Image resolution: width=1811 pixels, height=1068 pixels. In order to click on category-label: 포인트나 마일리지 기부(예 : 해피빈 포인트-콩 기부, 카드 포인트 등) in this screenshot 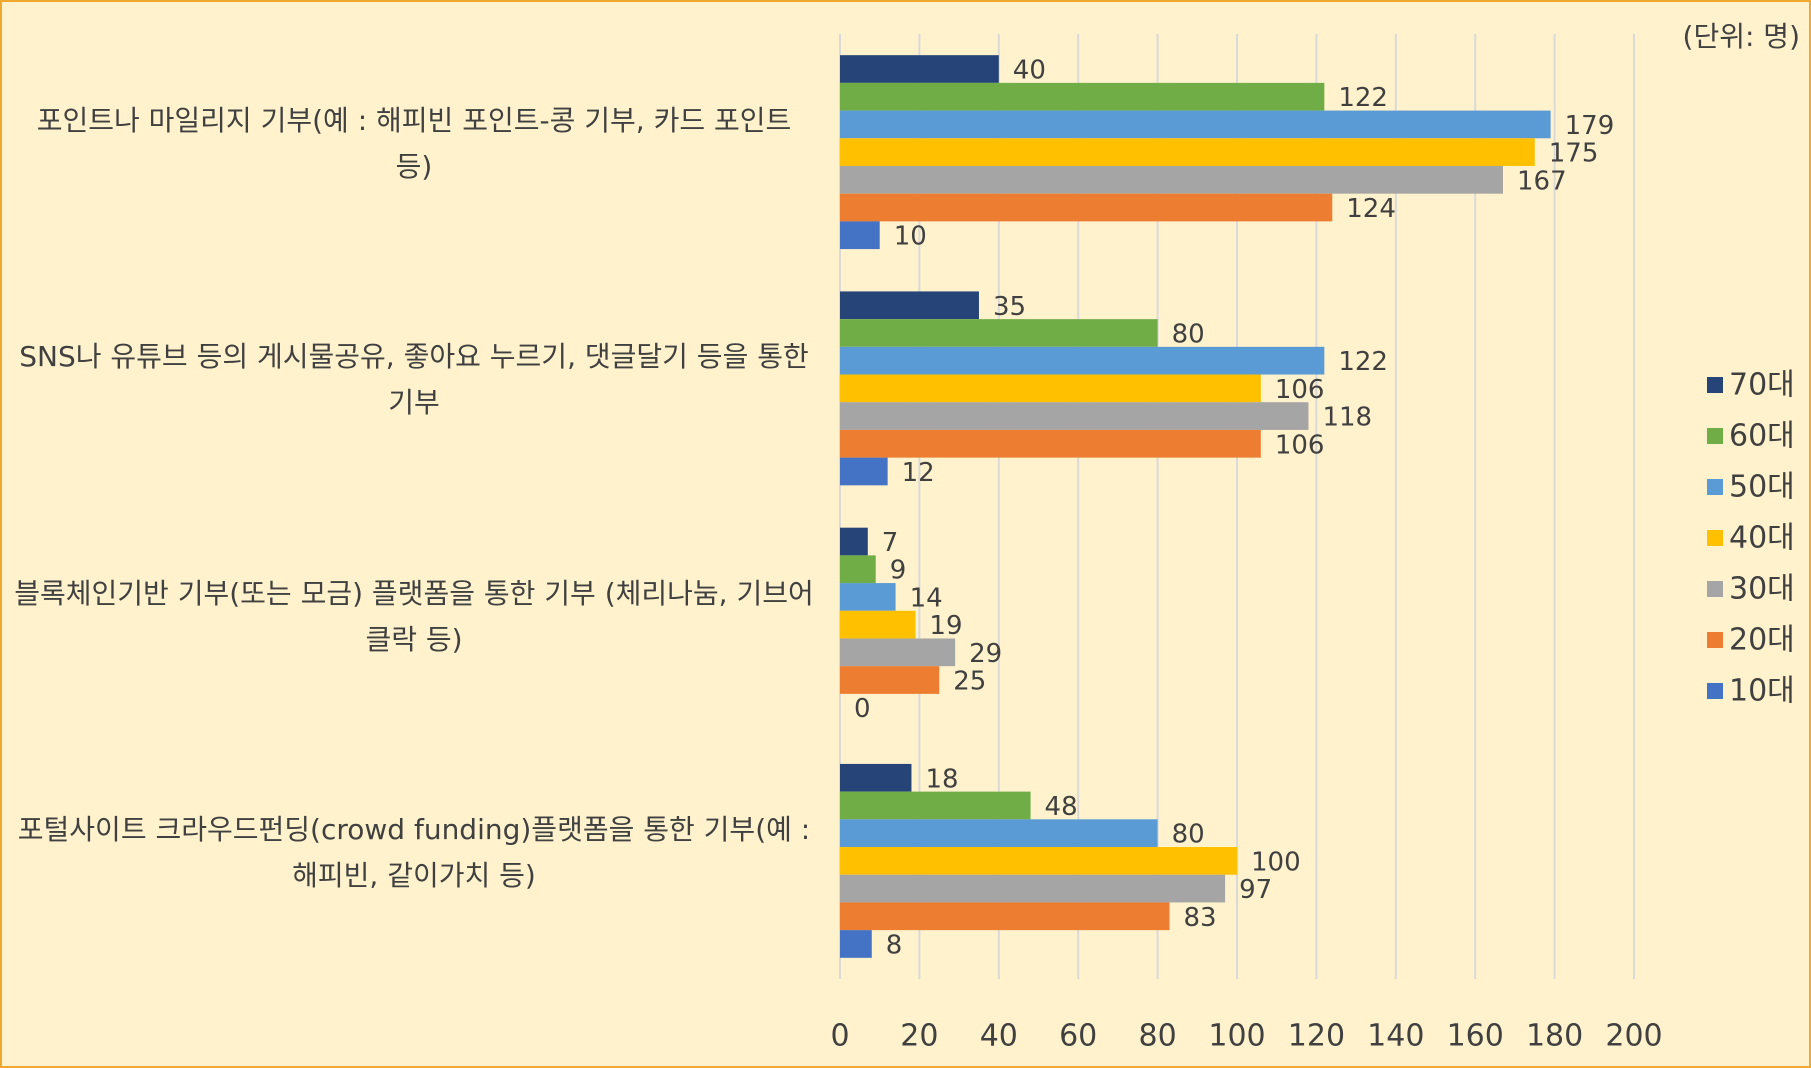, I will do `click(414, 144)`.